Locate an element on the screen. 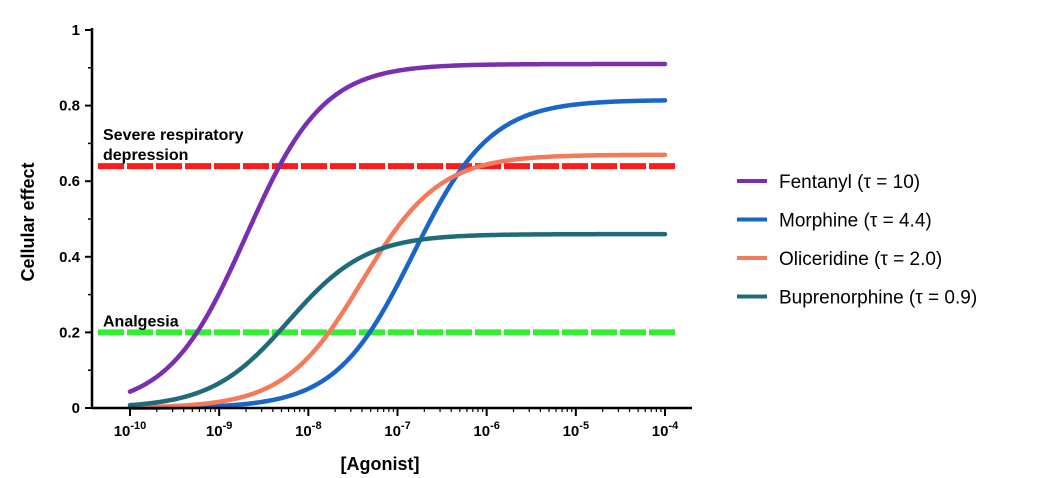  y-tick-label: 1 is located at coordinates (76, 30).